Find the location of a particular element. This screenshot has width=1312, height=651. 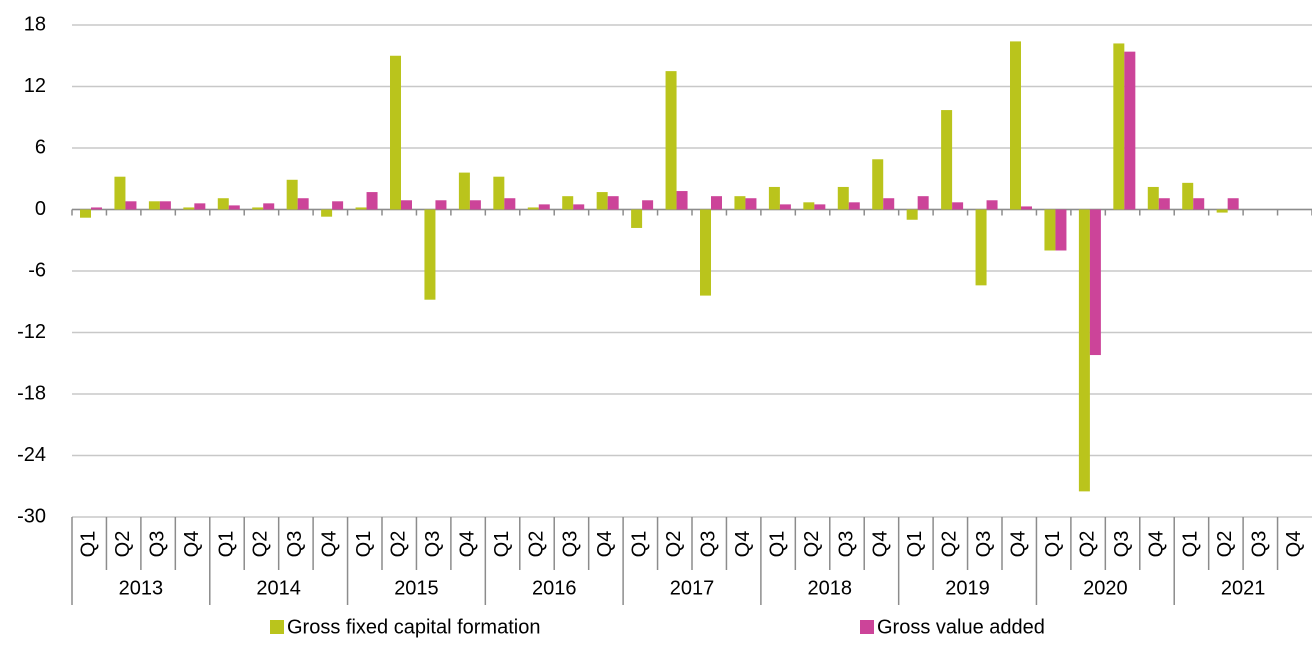

year-label: 2017 is located at coordinates (692, 588).